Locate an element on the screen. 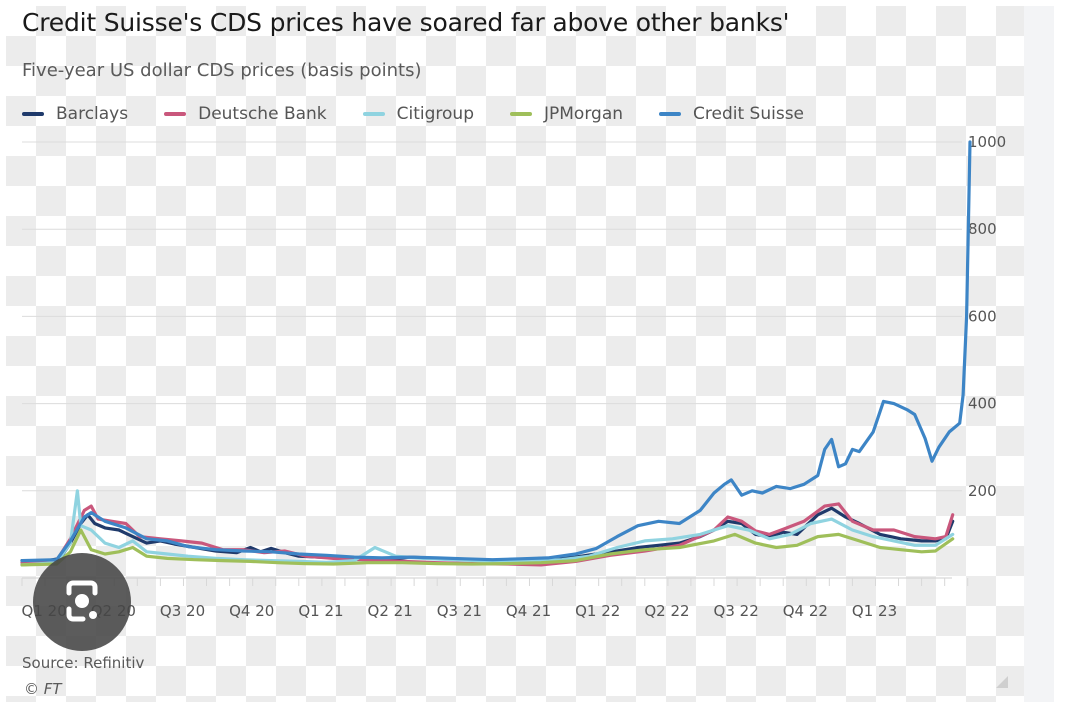 The width and height of the screenshot is (1066, 720). legend-label: Credit Suisse is located at coordinates (749, 114).